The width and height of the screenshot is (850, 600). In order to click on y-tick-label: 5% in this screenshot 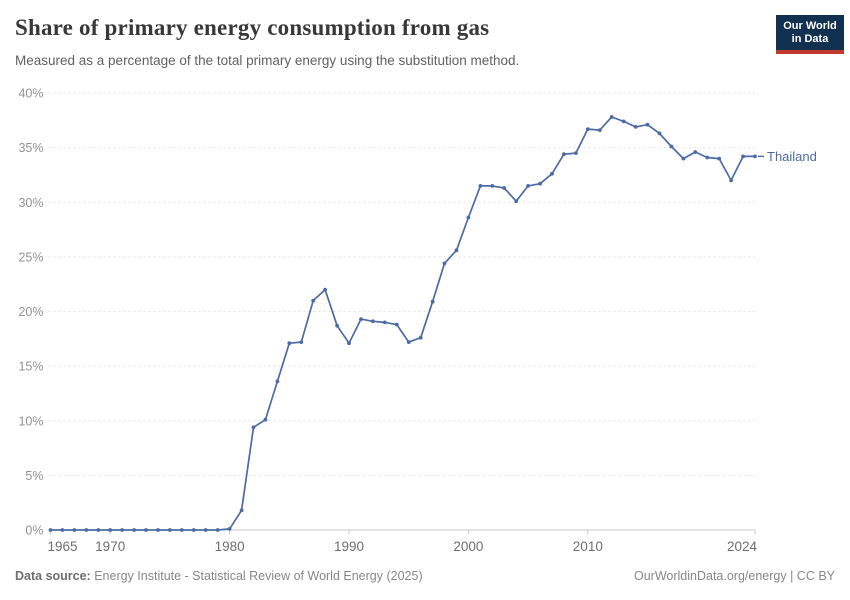, I will do `click(34, 476)`.